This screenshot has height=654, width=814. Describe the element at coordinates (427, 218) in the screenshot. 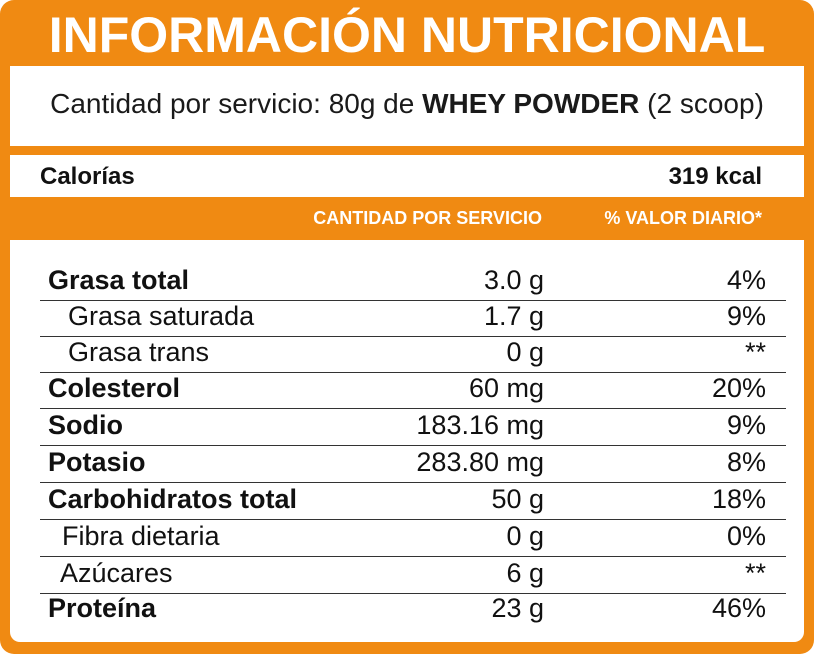

I see `amount-column-header: CANTIDAD POR SERVICIO` at that location.